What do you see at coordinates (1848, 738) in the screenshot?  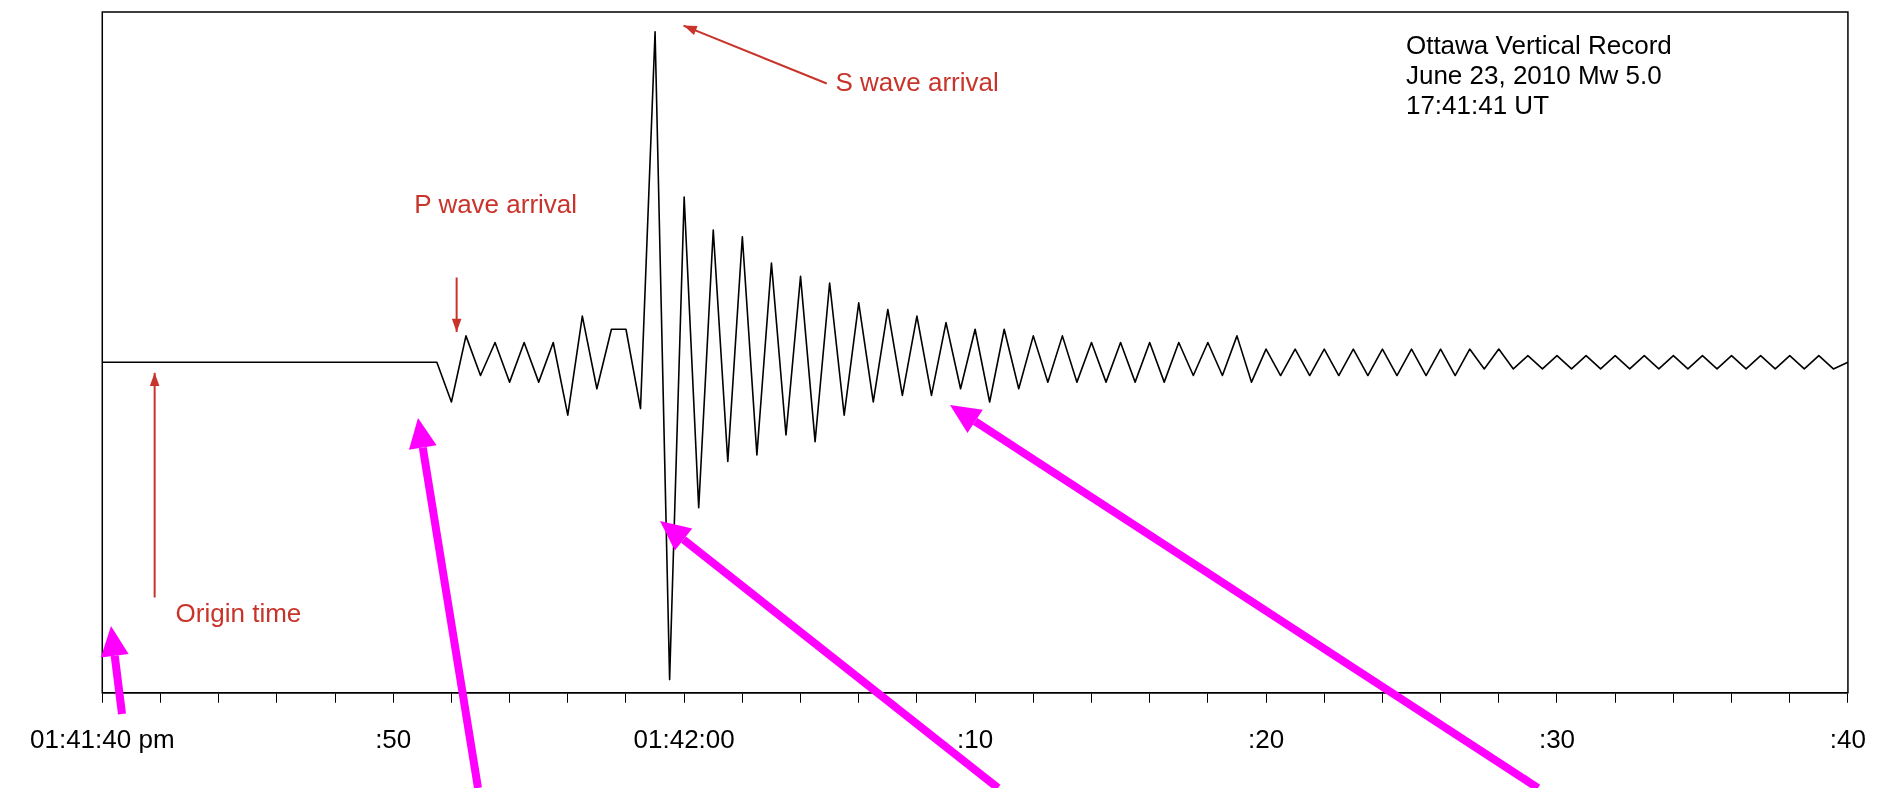 I see `x-tick-label: :40` at bounding box center [1848, 738].